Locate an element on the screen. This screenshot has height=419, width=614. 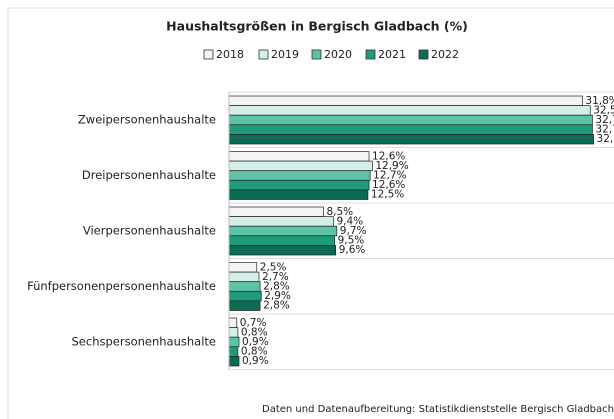
value-label: 12,9% is located at coordinates (391, 166).